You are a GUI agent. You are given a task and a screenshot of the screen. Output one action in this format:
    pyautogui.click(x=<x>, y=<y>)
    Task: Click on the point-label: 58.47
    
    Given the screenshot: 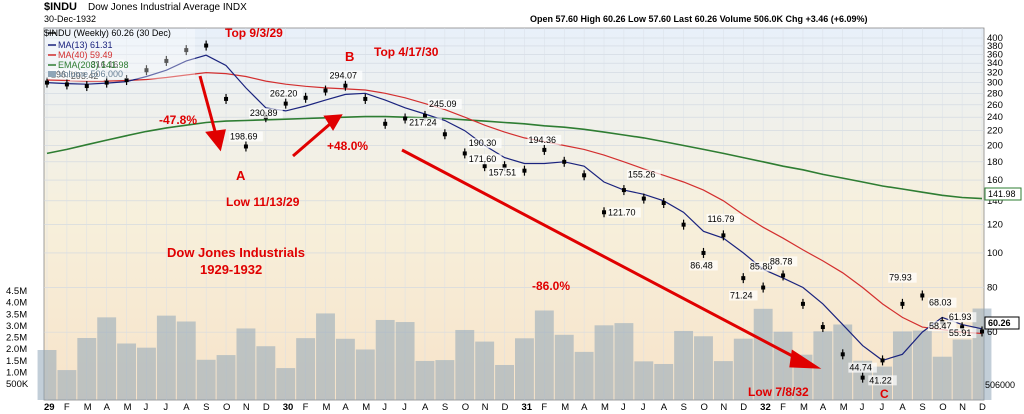 What is the action you would take?
    pyautogui.click(x=940, y=326)
    